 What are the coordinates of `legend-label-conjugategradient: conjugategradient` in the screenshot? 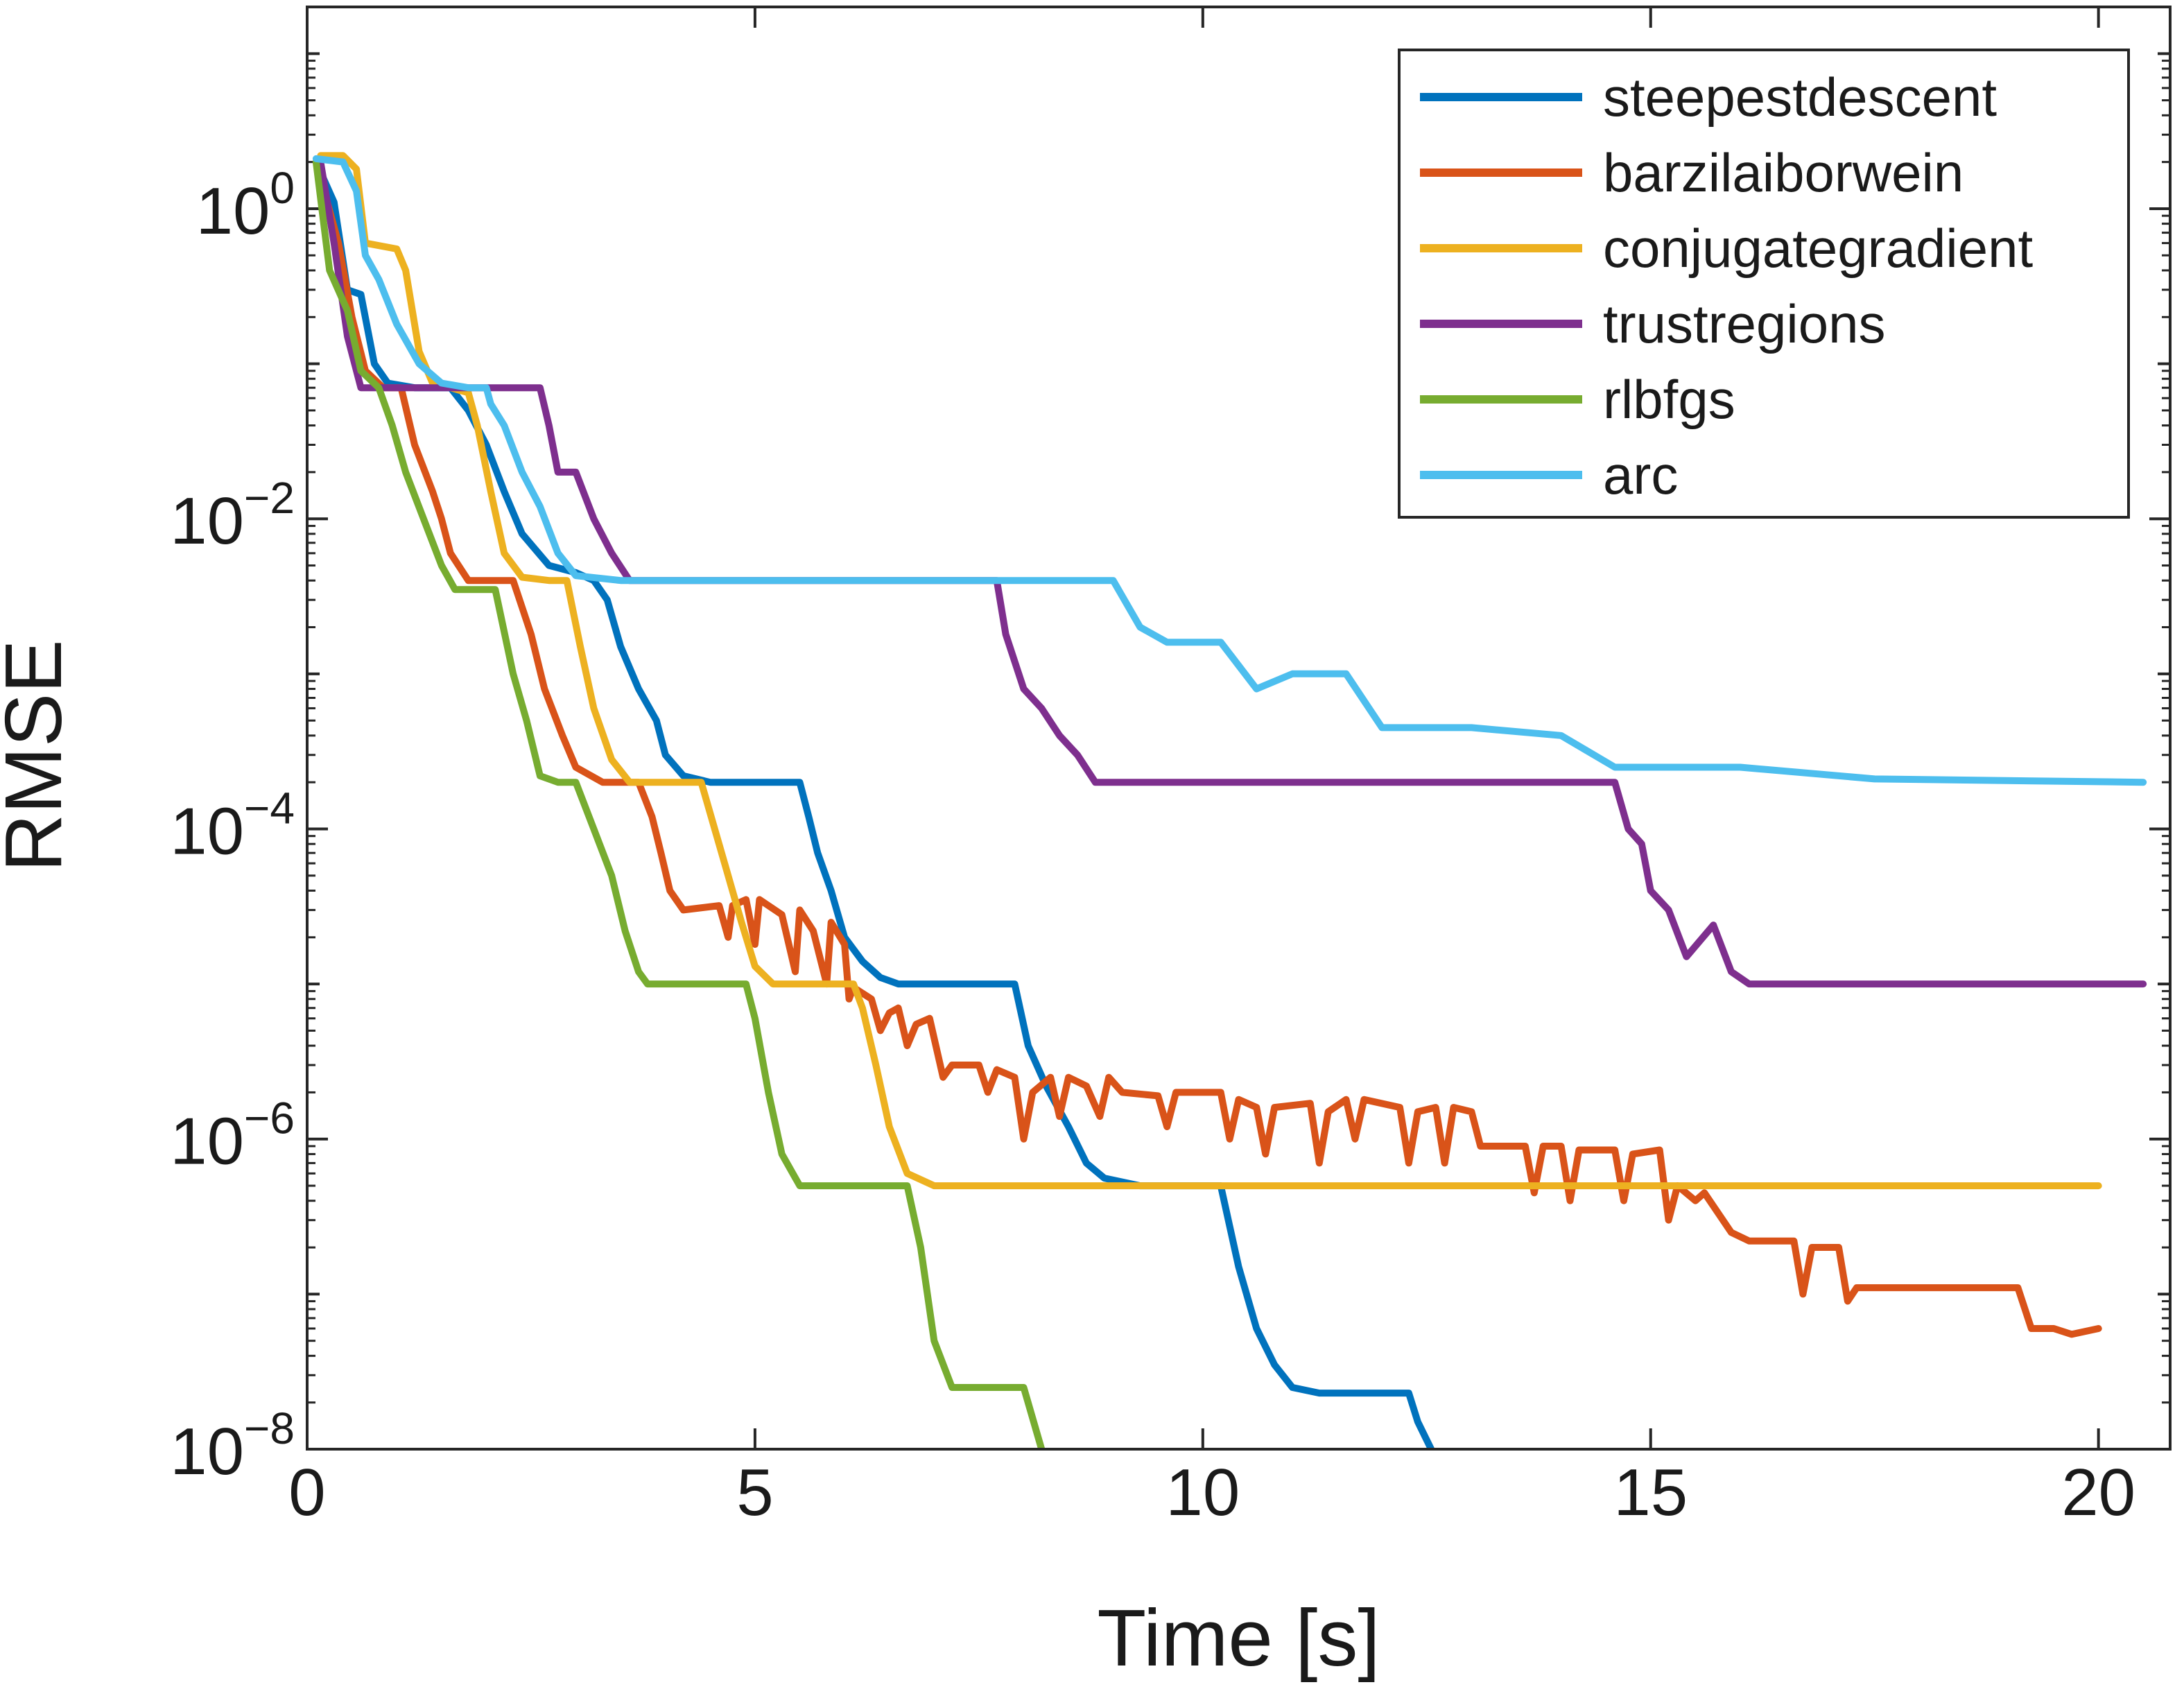 It's located at (1818, 248).